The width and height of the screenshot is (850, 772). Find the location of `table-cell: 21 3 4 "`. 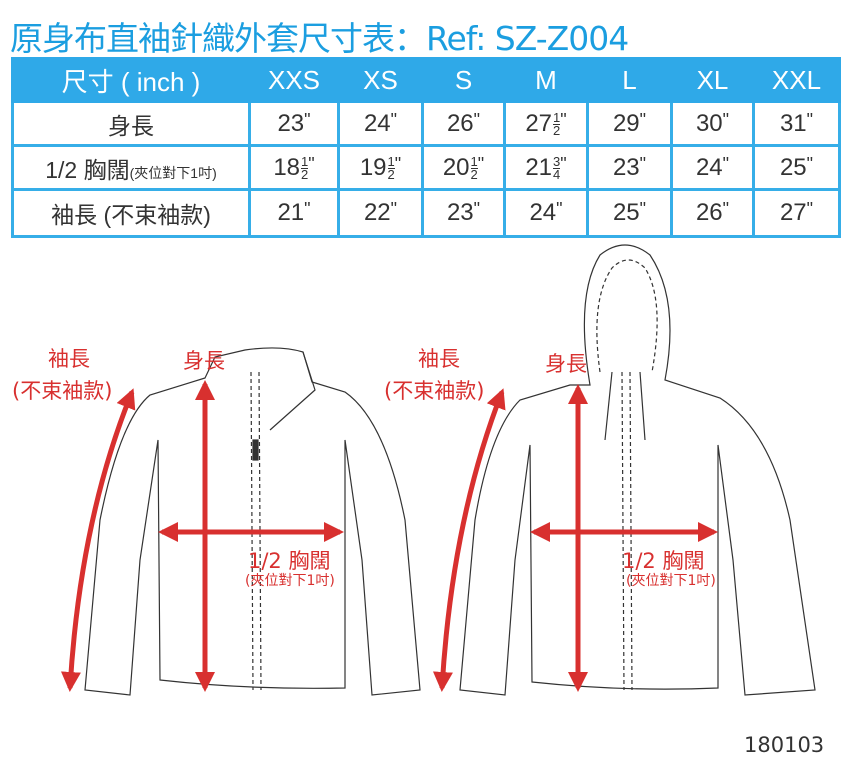

table-cell: 21 3 4 " is located at coordinates (546, 167).